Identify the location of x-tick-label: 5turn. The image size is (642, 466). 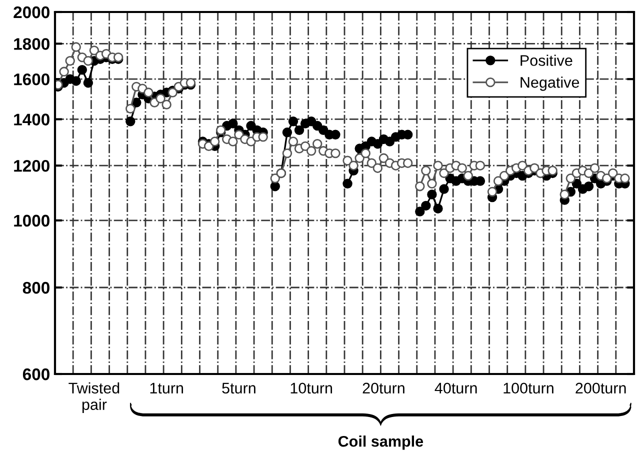
(239, 388).